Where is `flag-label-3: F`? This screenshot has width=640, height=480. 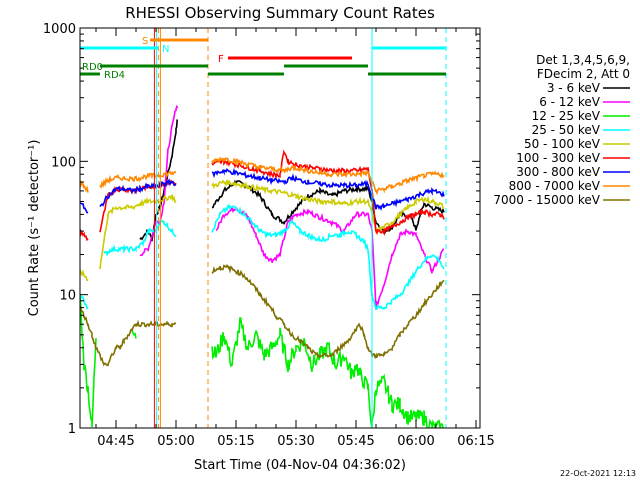 flag-label-3: F is located at coordinates (221, 59).